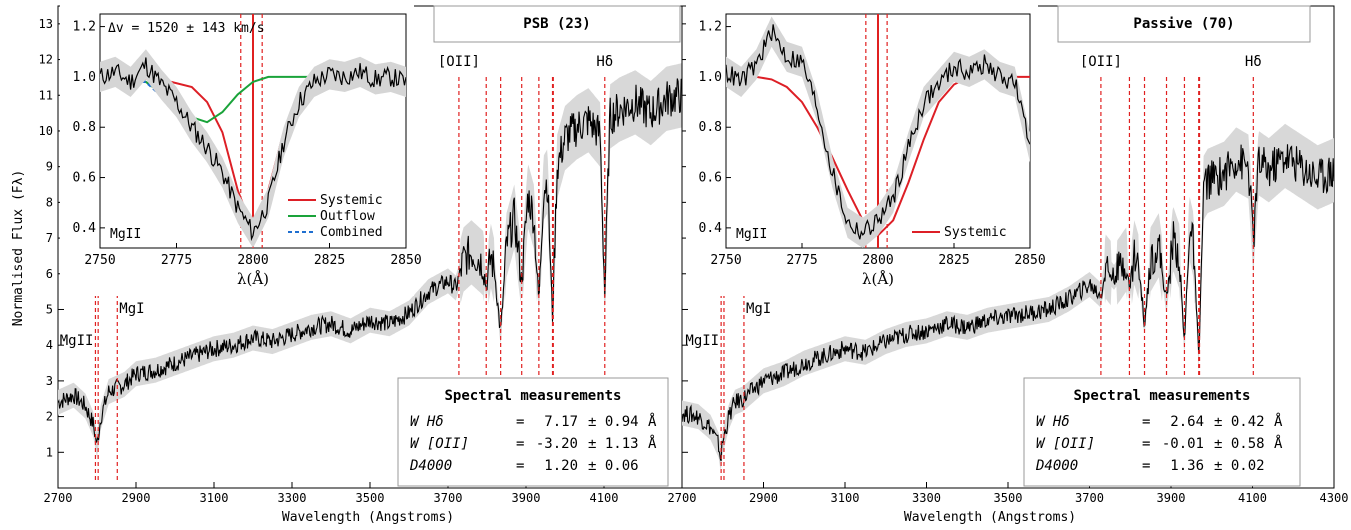  Describe the element at coordinates (561, 466) in the screenshot. I see `measurement-value: 1.20` at that location.